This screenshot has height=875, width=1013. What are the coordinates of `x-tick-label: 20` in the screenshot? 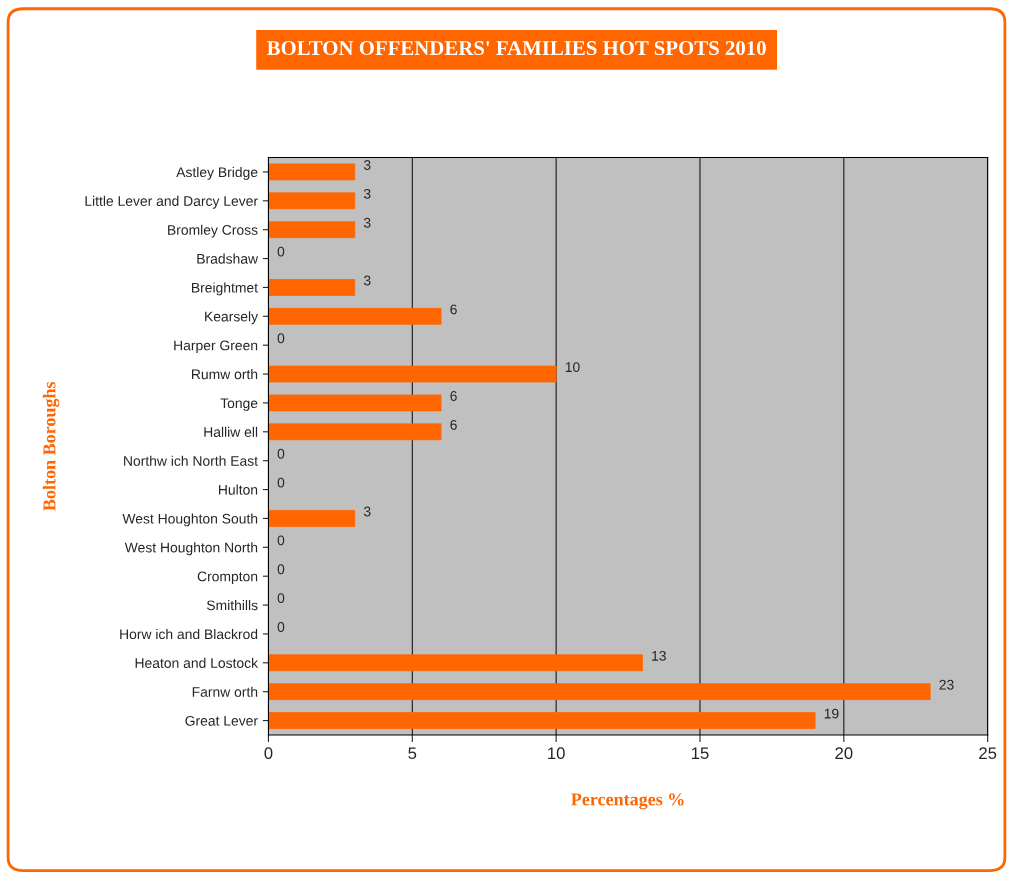 It's located at (844, 753).